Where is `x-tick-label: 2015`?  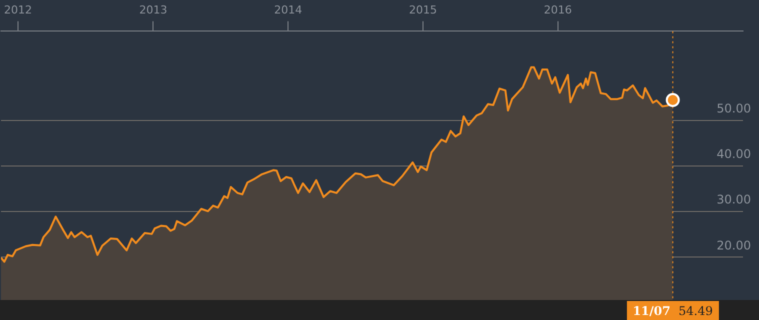 x-tick-label: 2015 is located at coordinates (422, 9).